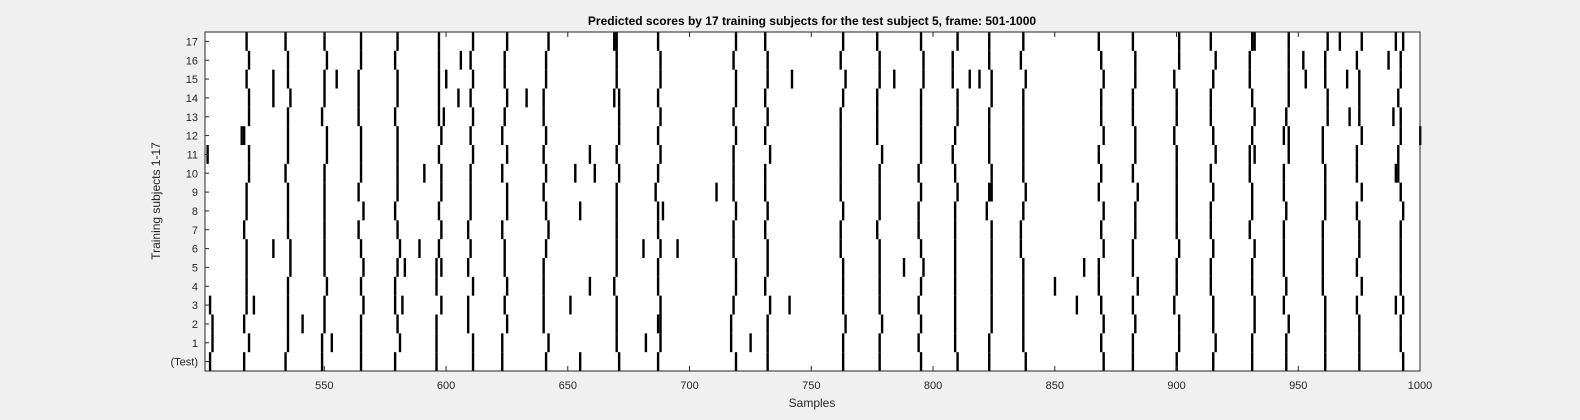 The width and height of the screenshot is (1580, 420). Describe the element at coordinates (1055, 386) in the screenshot. I see `x-tick-label: 850` at that location.